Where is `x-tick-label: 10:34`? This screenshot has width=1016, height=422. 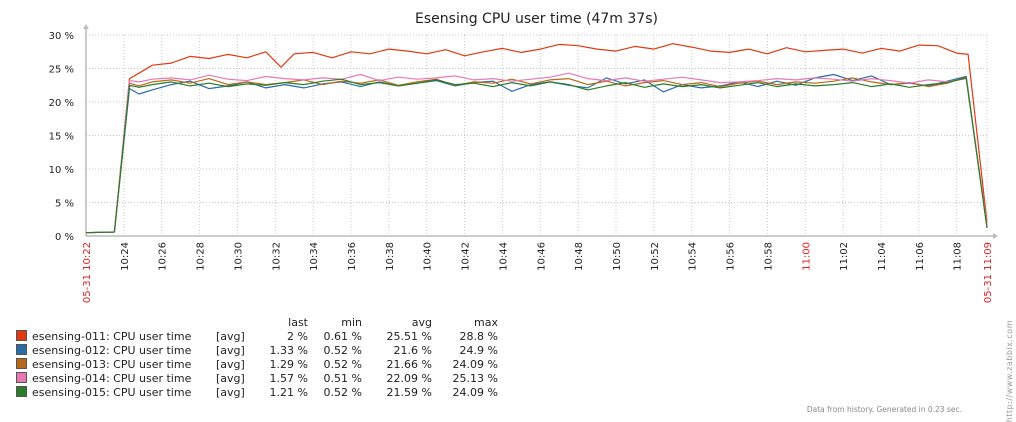 x-tick-label: 10:34 is located at coordinates (314, 256).